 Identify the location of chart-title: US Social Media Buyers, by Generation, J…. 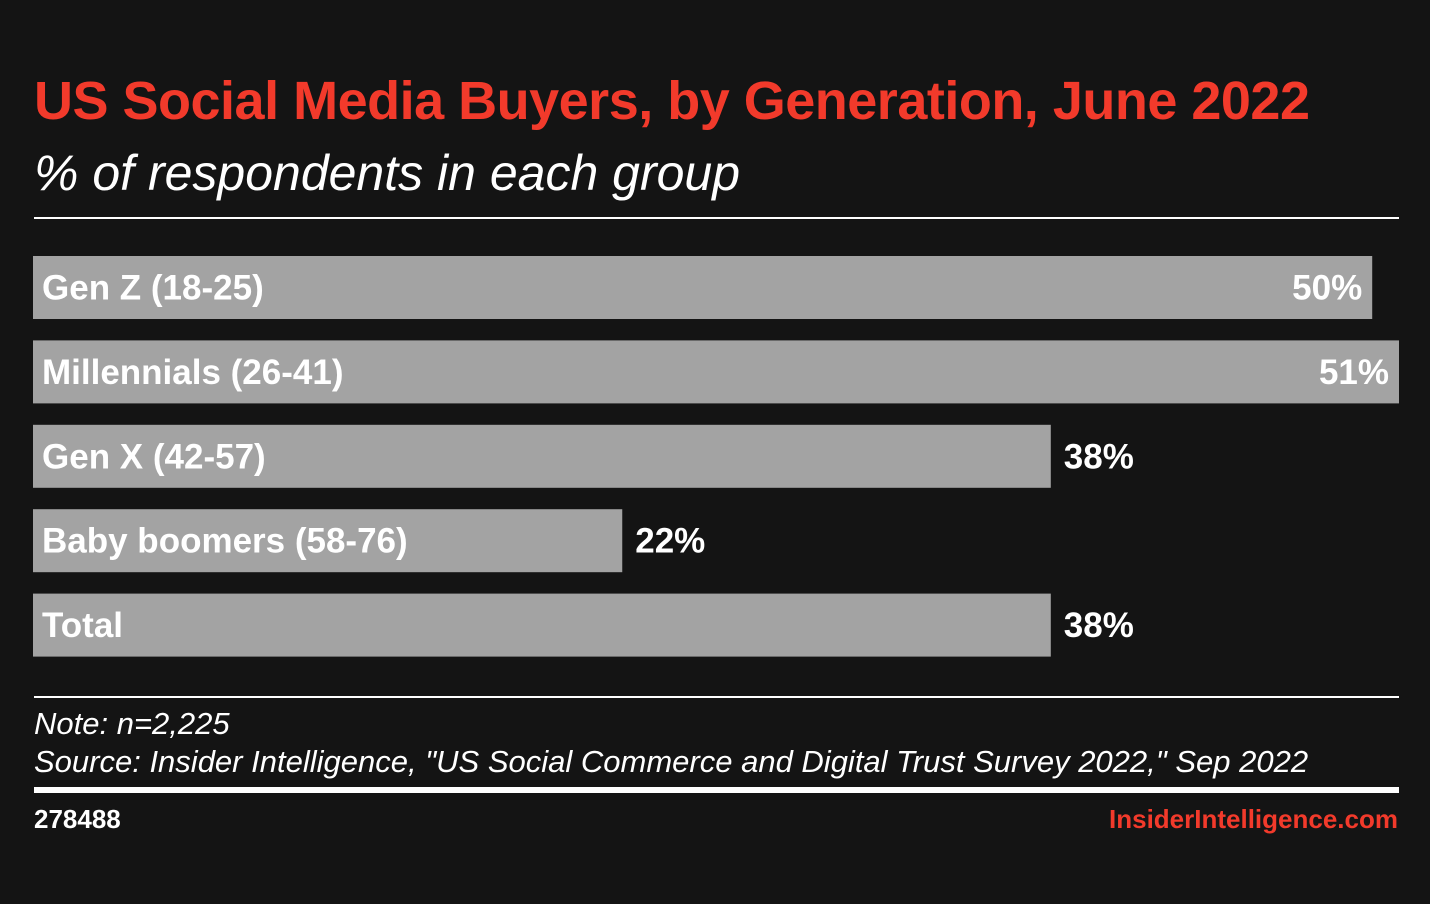
(672, 101).